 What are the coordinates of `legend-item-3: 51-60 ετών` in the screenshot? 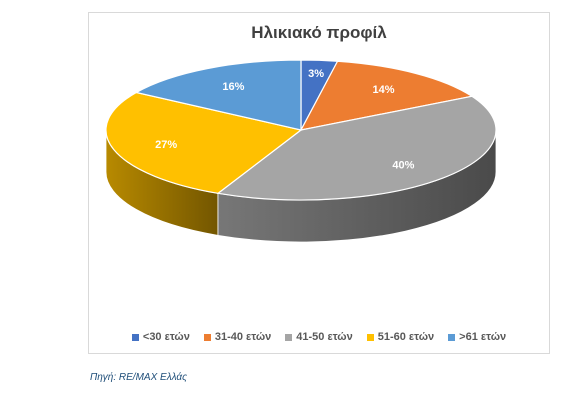 It's located at (400, 337).